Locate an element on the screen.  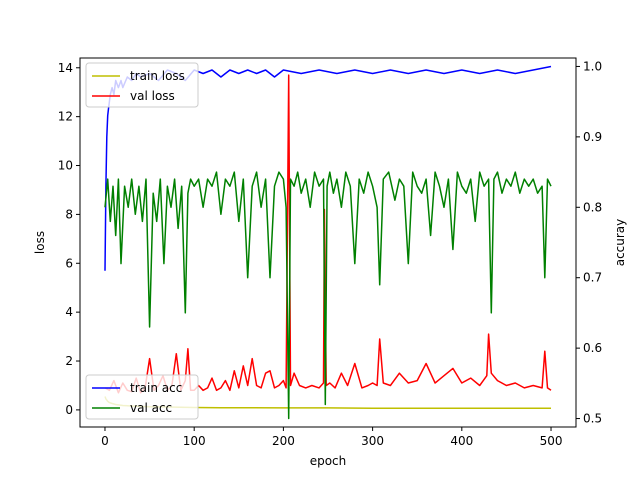
x-tick-label: 500 is located at coordinates (551, 441).